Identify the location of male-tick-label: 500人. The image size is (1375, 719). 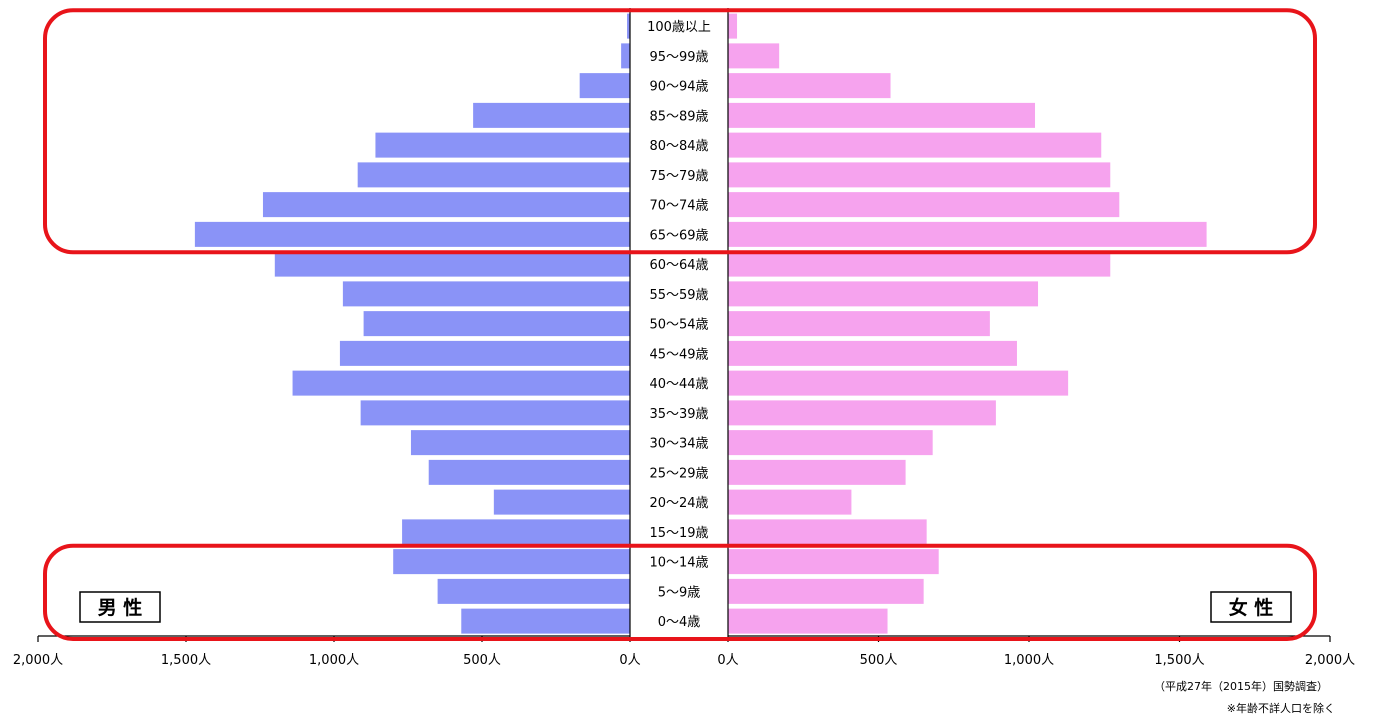
(482, 660).